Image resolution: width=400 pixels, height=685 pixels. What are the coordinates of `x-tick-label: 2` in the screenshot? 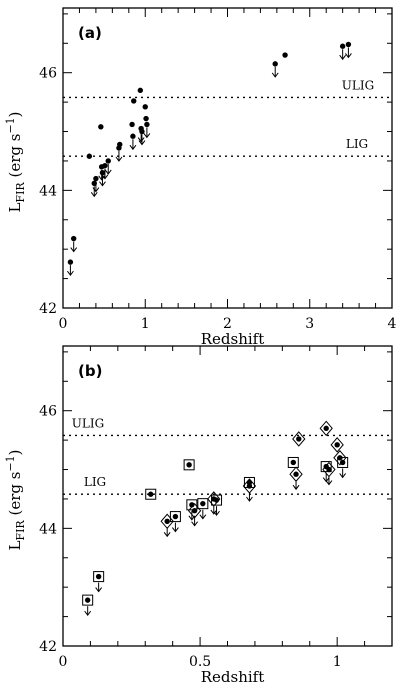 It's located at (227, 324).